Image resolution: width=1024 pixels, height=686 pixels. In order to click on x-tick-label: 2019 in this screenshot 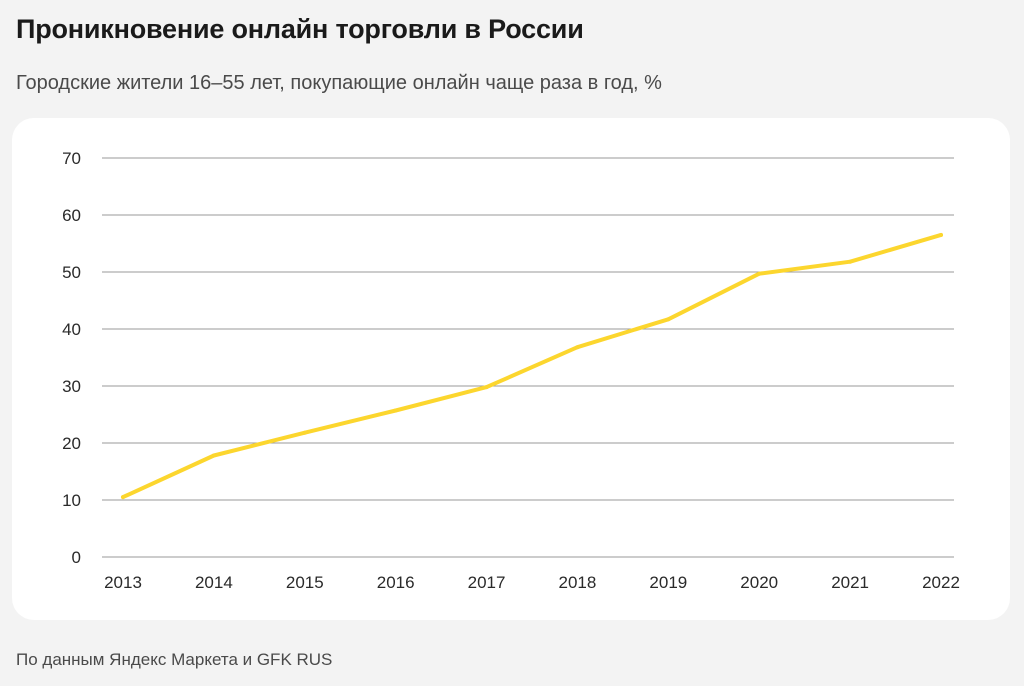, I will do `click(668, 582)`.